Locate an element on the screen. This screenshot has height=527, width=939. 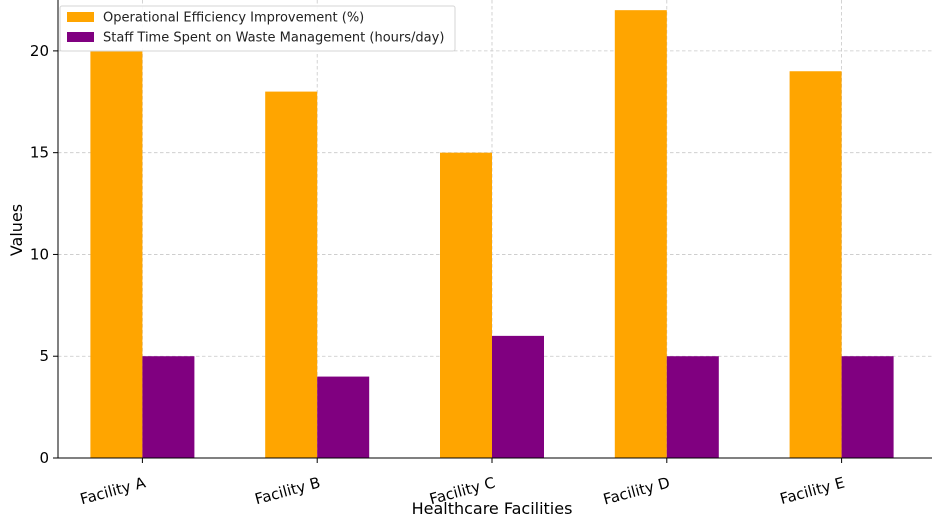
x-tick-label: Facility E is located at coordinates (812, 490).